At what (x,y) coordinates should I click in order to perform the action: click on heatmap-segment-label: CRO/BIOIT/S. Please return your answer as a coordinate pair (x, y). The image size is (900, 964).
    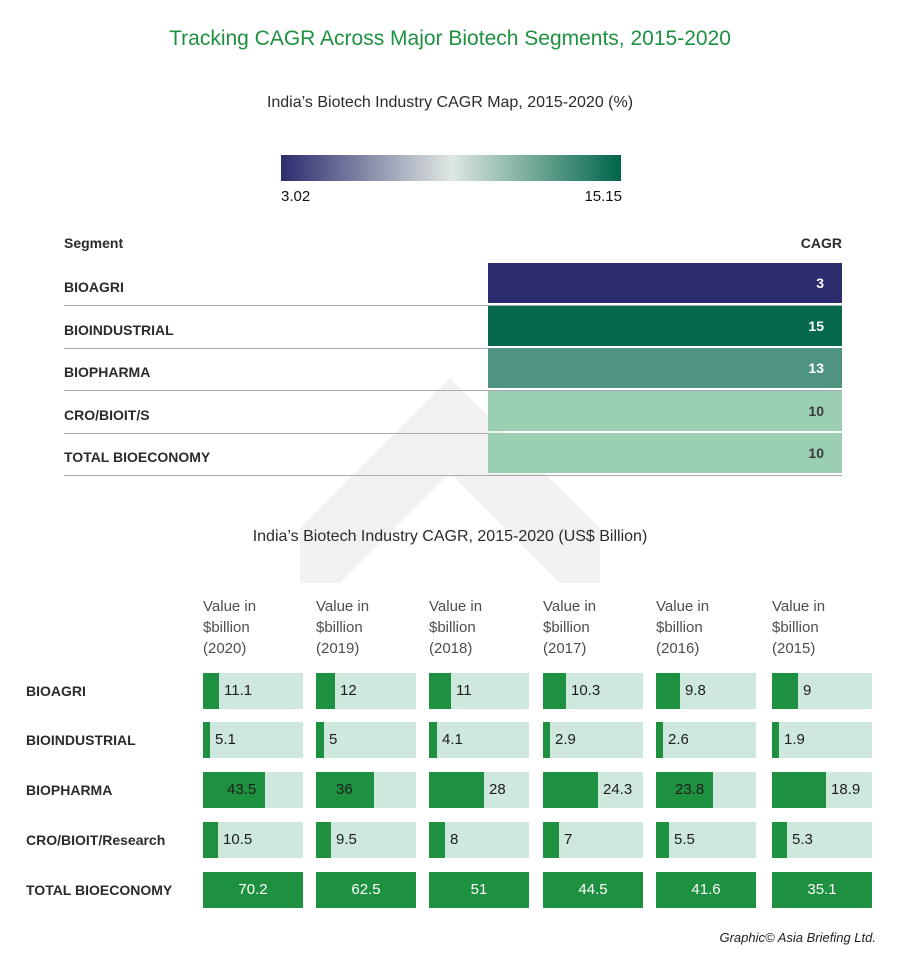
    Looking at the image, I should click on (107, 414).